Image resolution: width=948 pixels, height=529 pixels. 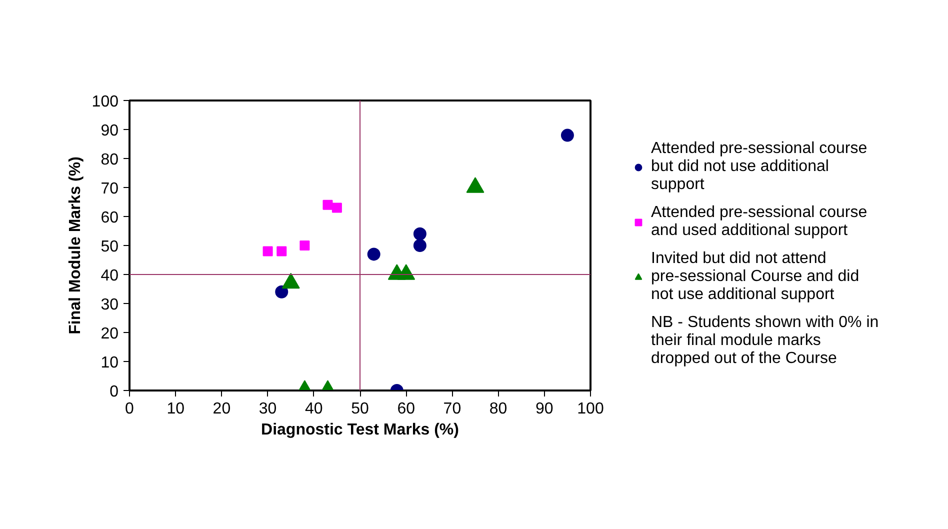 I want to click on y-tick-label: 20, so click(x=109, y=334).